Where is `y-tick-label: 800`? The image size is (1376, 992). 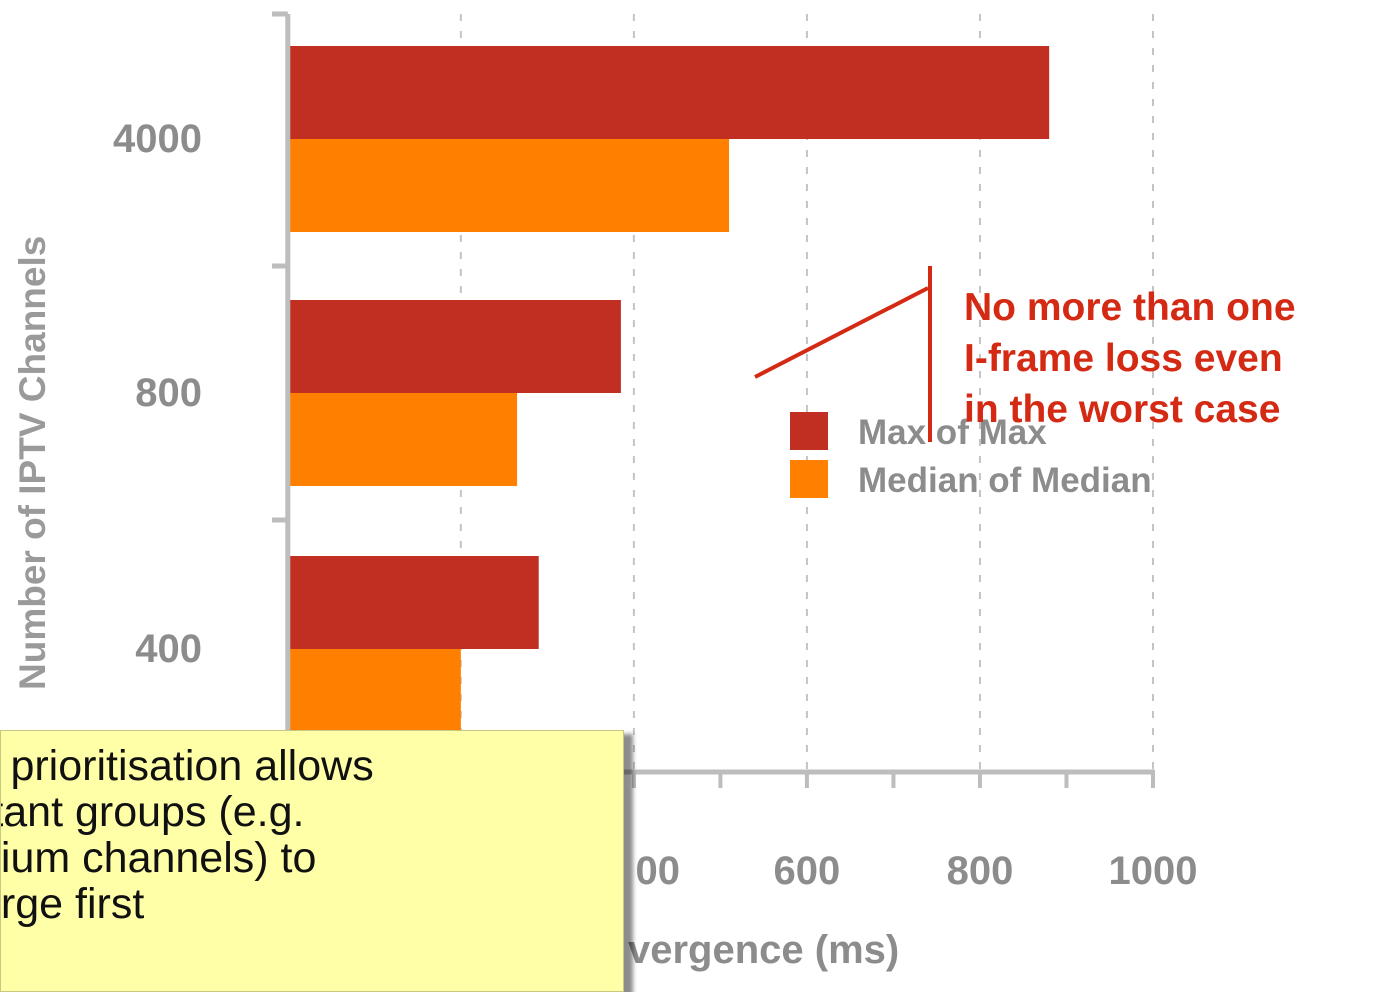
y-tick-label: 800 is located at coordinates (168, 393).